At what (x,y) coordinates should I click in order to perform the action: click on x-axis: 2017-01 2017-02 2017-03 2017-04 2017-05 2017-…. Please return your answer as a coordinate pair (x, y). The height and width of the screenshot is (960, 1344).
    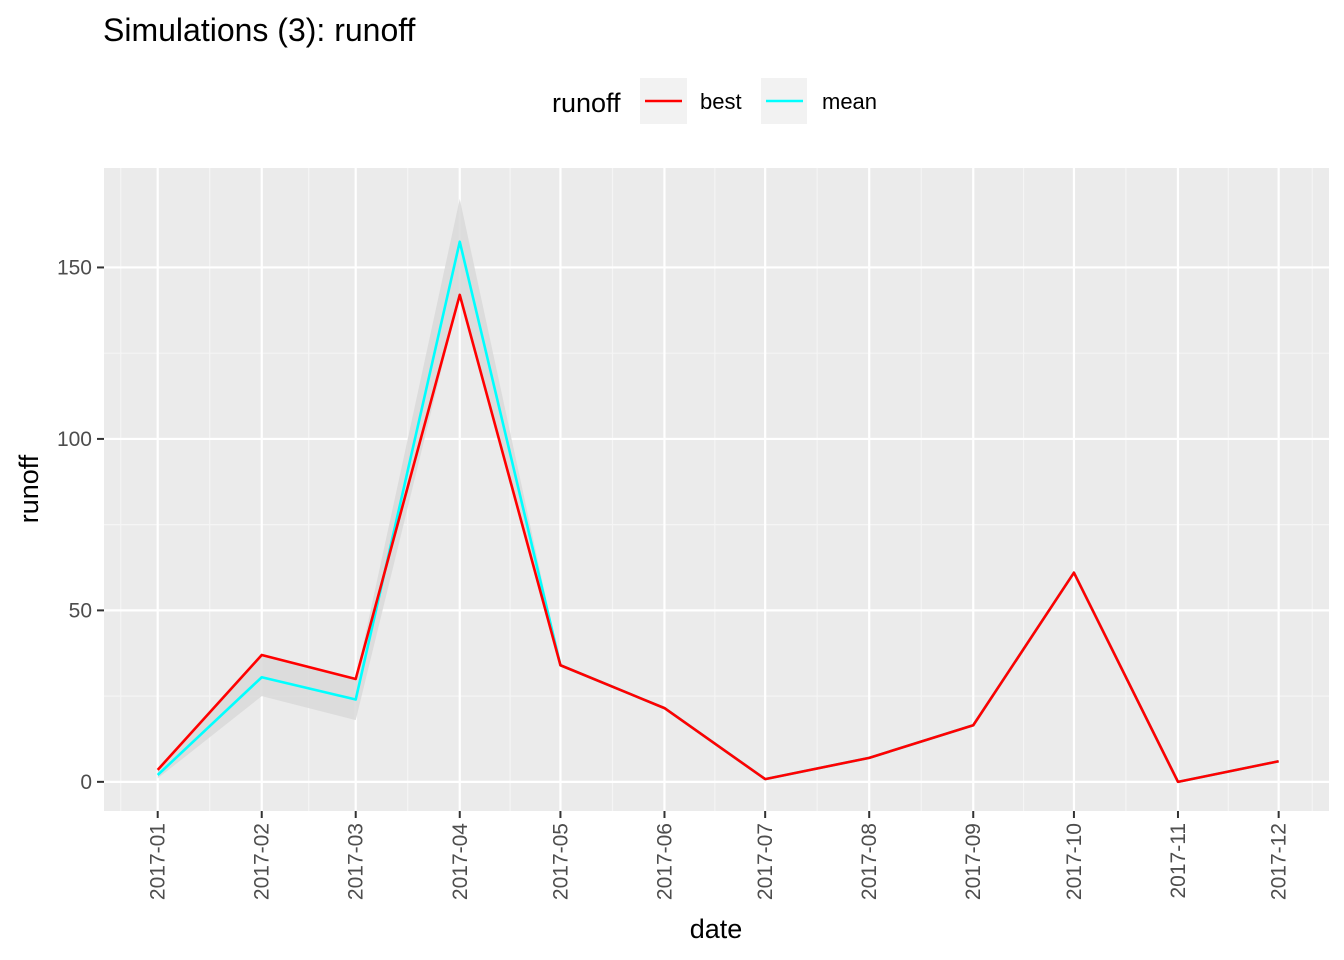
    Looking at the image, I should click on (719, 855).